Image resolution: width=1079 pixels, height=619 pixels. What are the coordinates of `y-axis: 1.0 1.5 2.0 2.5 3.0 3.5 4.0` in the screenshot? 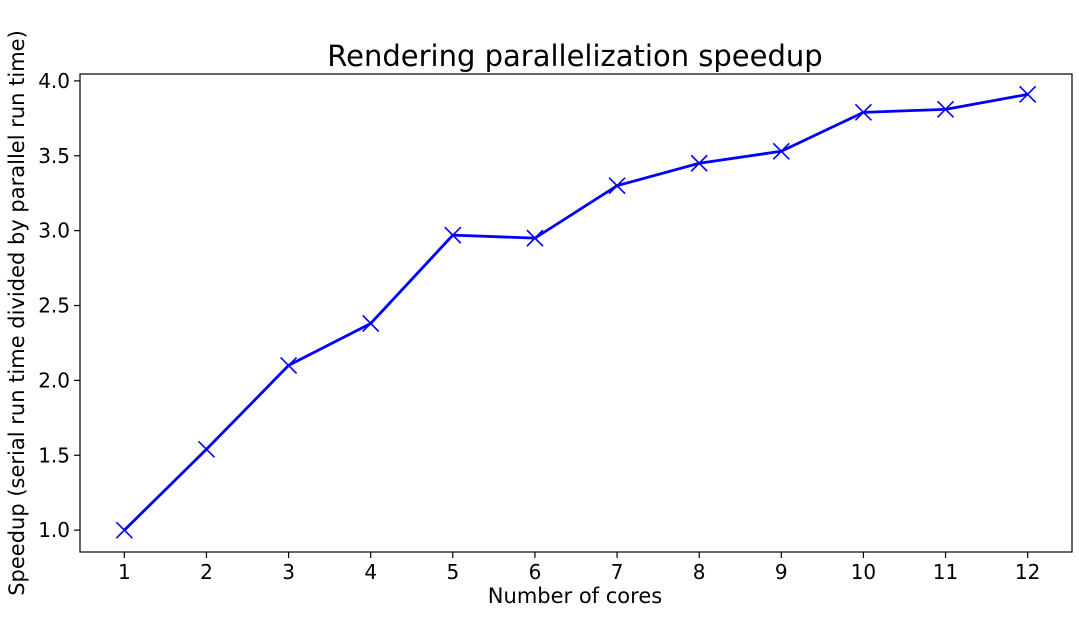 It's located at (59, 305).